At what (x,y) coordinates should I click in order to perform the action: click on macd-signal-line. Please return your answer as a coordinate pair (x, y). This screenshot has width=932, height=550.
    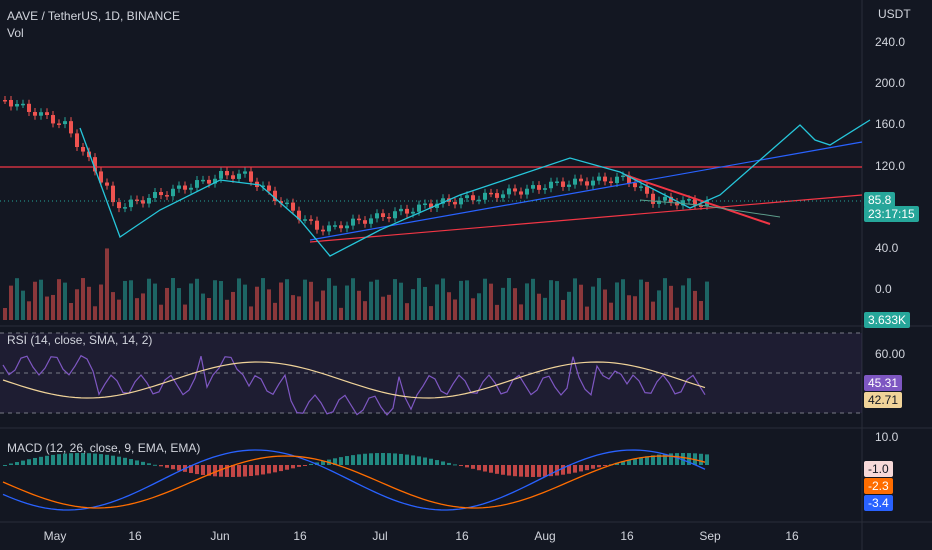
    Looking at the image, I should click on (354, 482).